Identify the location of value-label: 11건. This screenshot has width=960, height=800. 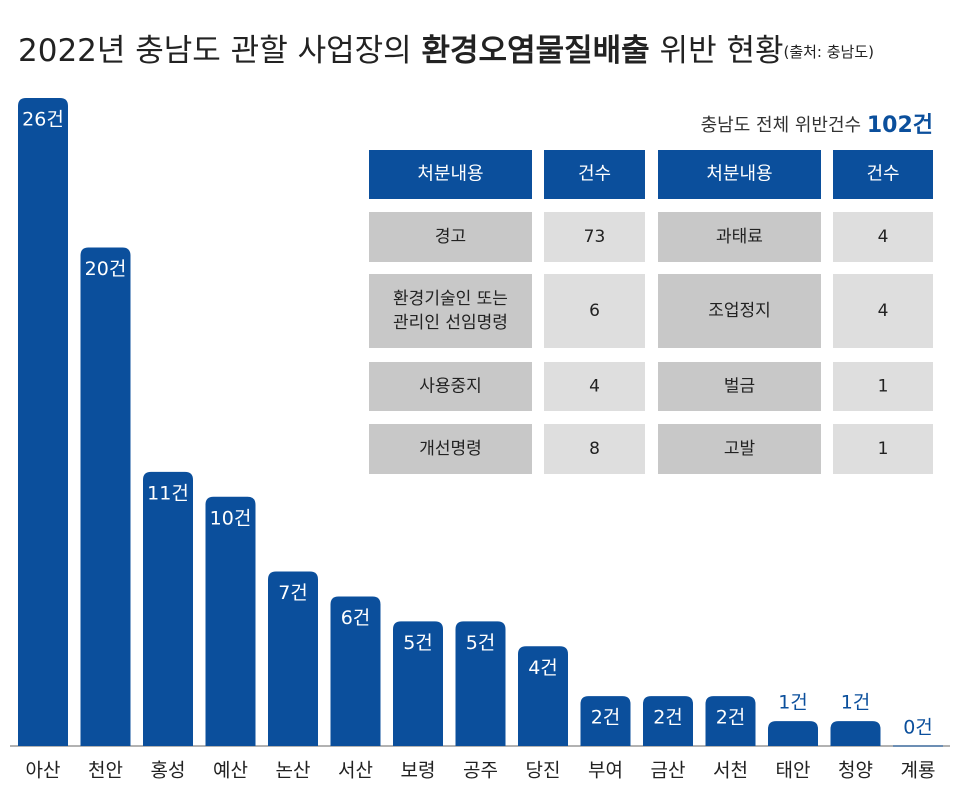
(168, 493).